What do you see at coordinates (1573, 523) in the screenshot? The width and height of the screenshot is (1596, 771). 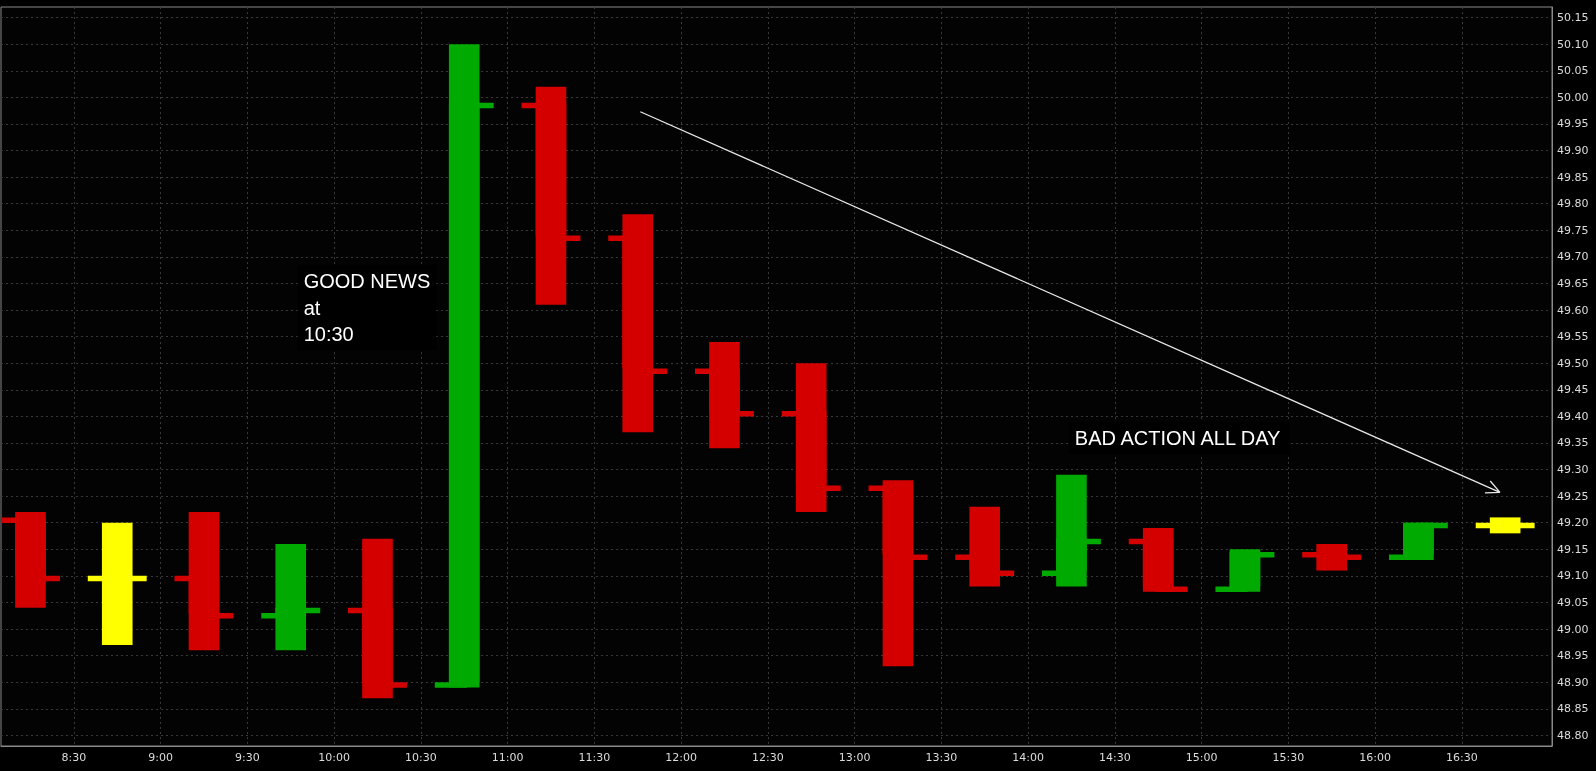 I see `y-tick-label: 49.20` at bounding box center [1573, 523].